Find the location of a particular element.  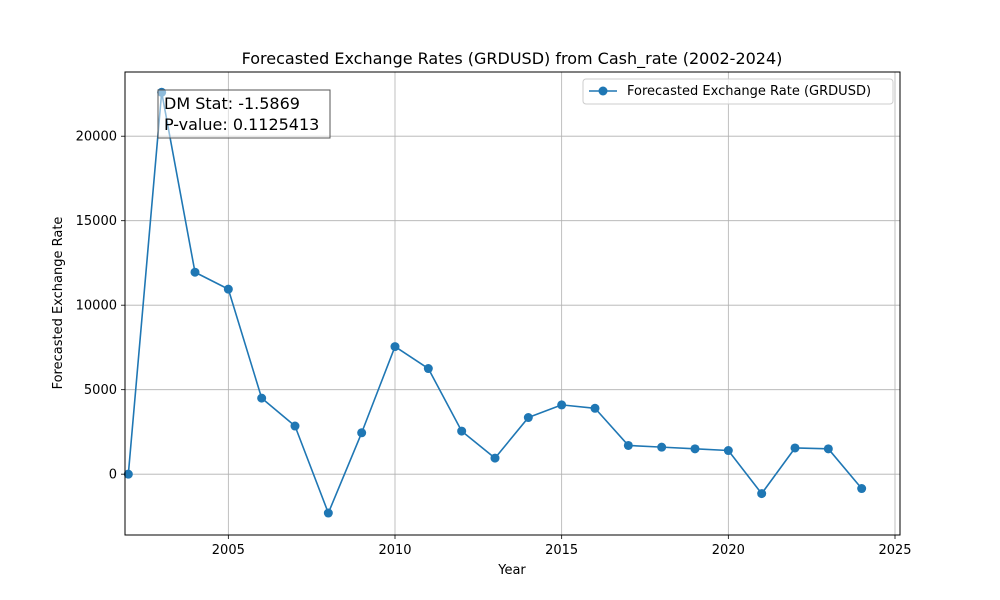

x-tick-label: 2005 is located at coordinates (228, 550).